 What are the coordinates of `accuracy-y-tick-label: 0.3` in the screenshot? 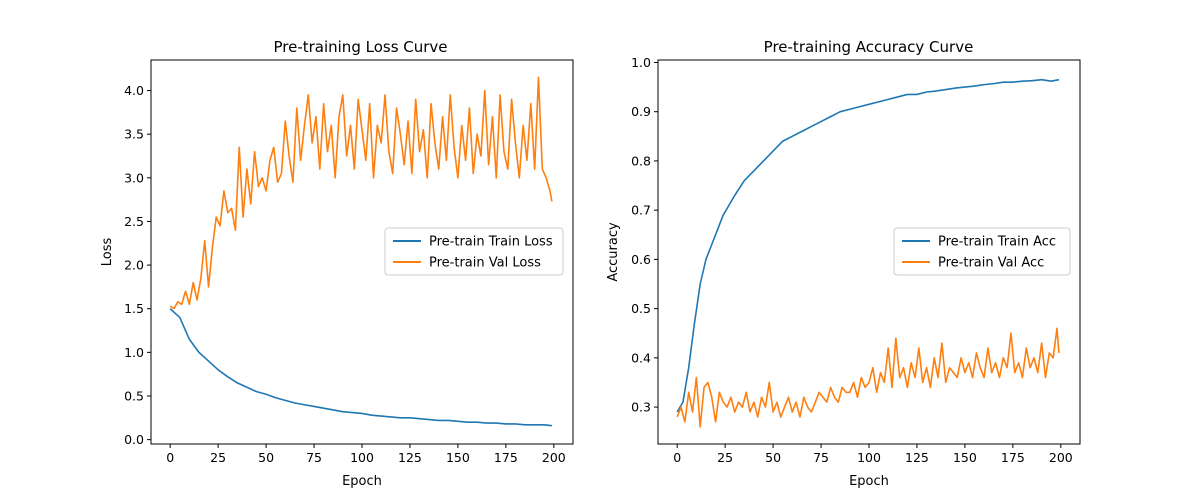 It's located at (641, 407).